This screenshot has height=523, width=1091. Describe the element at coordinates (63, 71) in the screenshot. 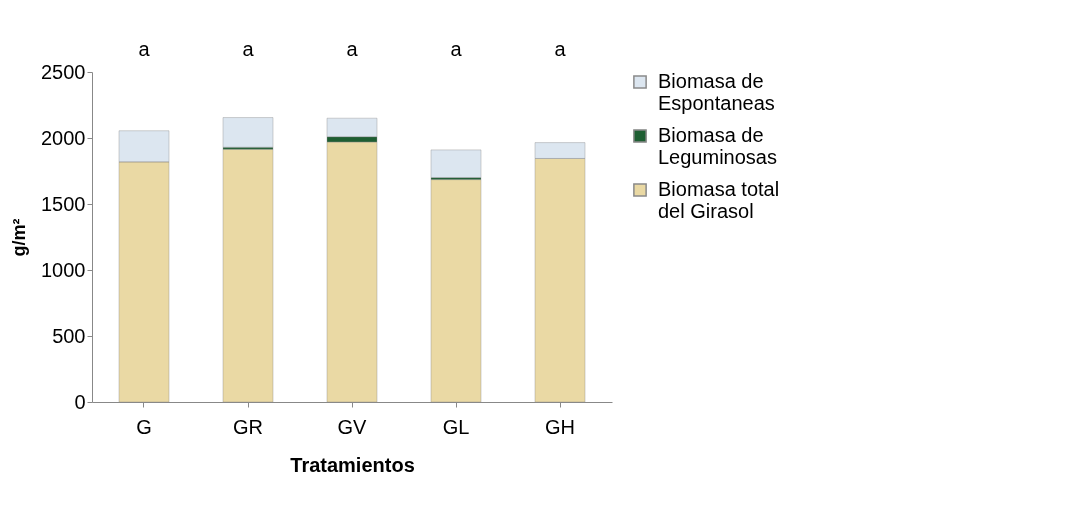

I see `y-tick-label: 2500` at that location.